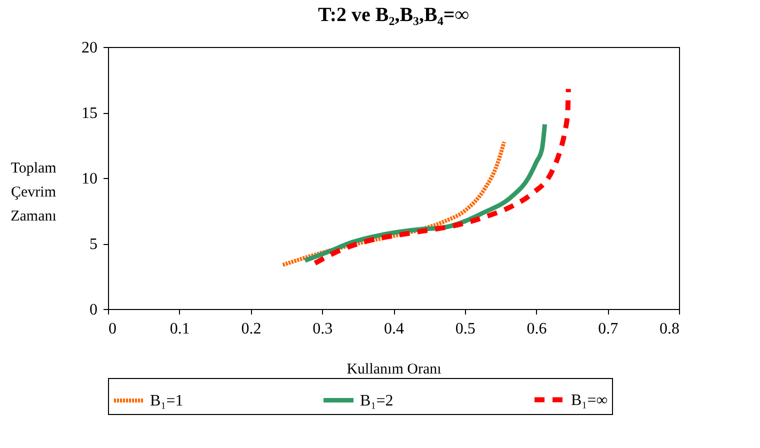 This screenshot has width=760, height=448. Describe the element at coordinates (465, 329) in the screenshot. I see `x-tick-label: 0.5` at that location.